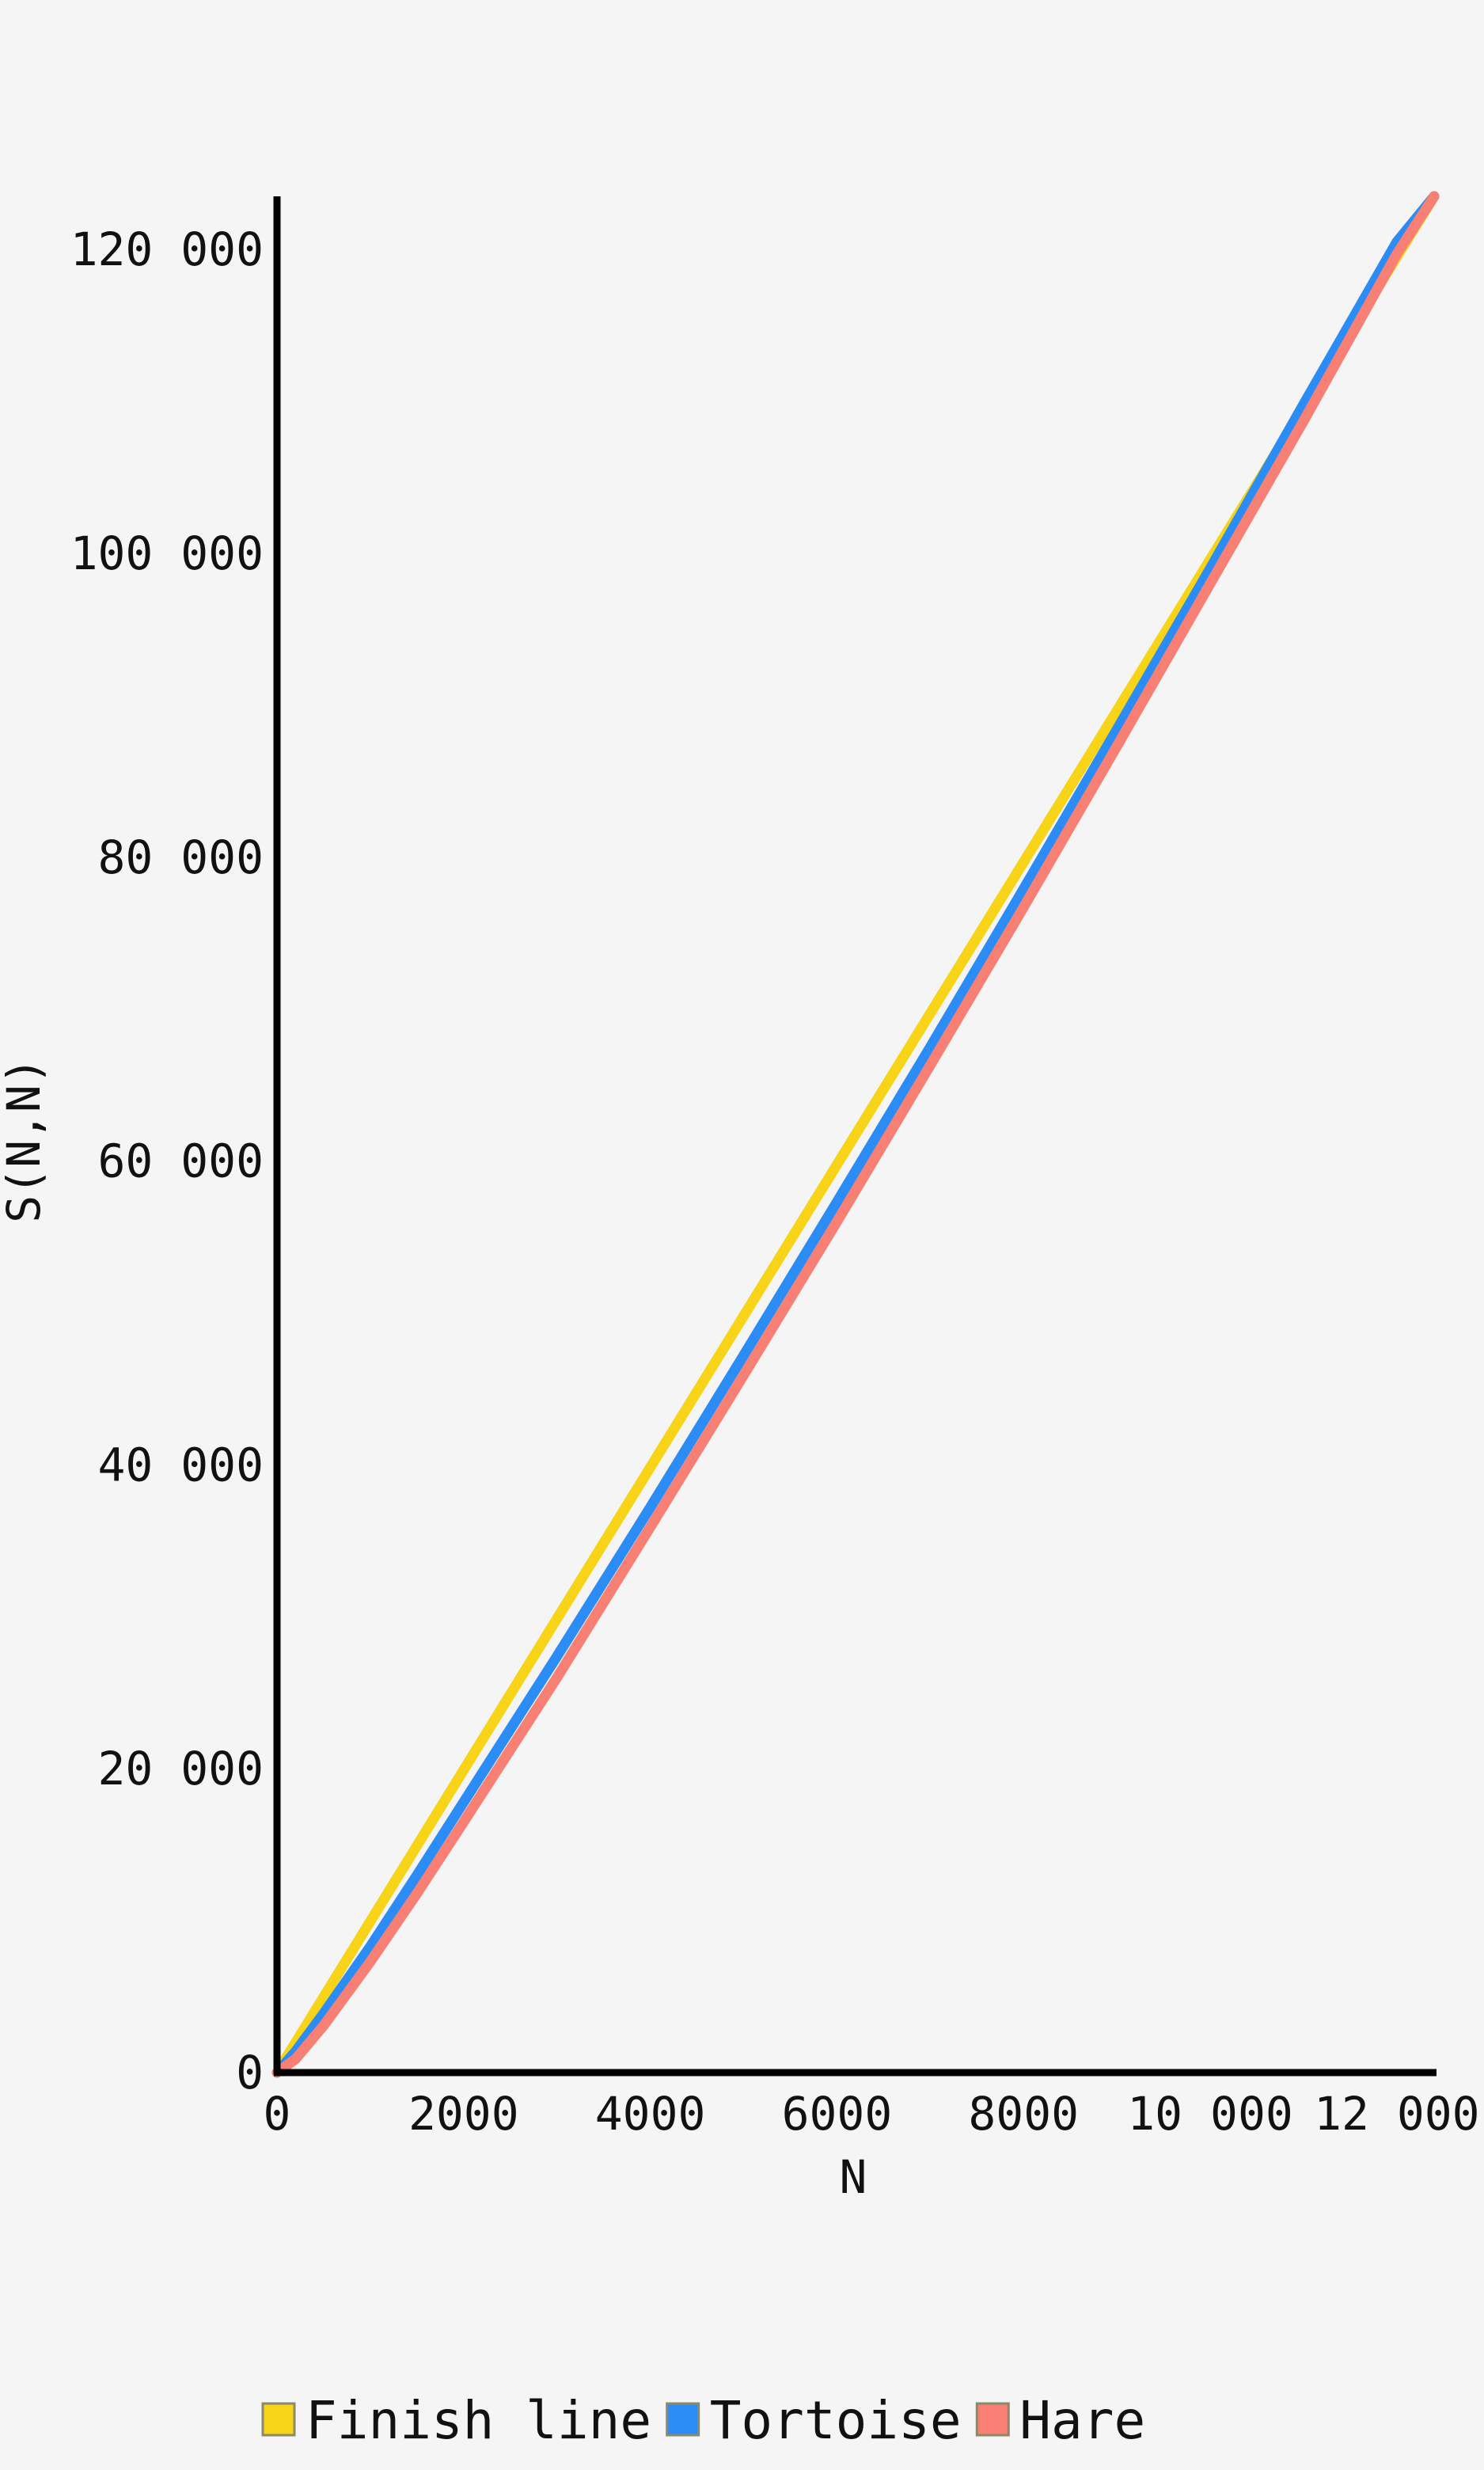 The image size is (1484, 2470). Describe the element at coordinates (180, 857) in the screenshot. I see `y-tick-label: 80 000` at that location.